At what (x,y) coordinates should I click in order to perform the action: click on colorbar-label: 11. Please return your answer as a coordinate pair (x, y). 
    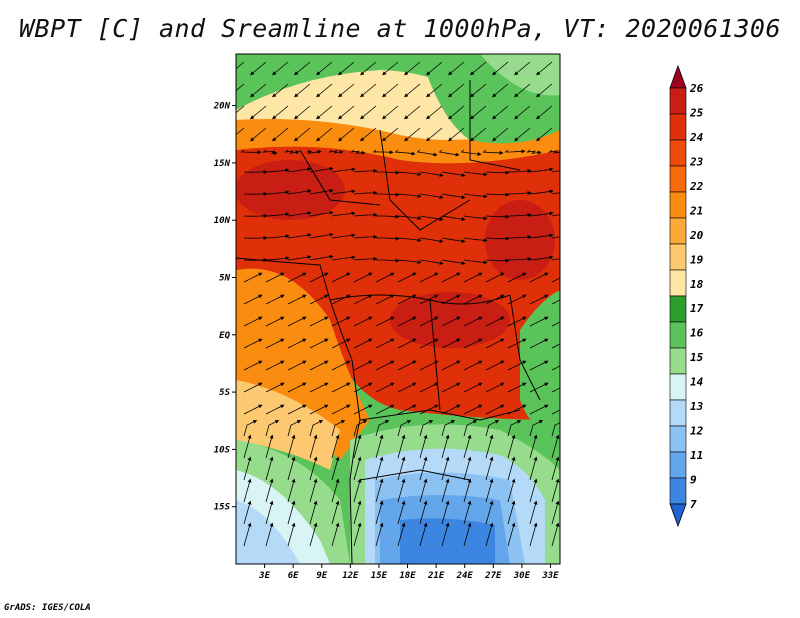
    Looking at the image, I should click on (696, 455).